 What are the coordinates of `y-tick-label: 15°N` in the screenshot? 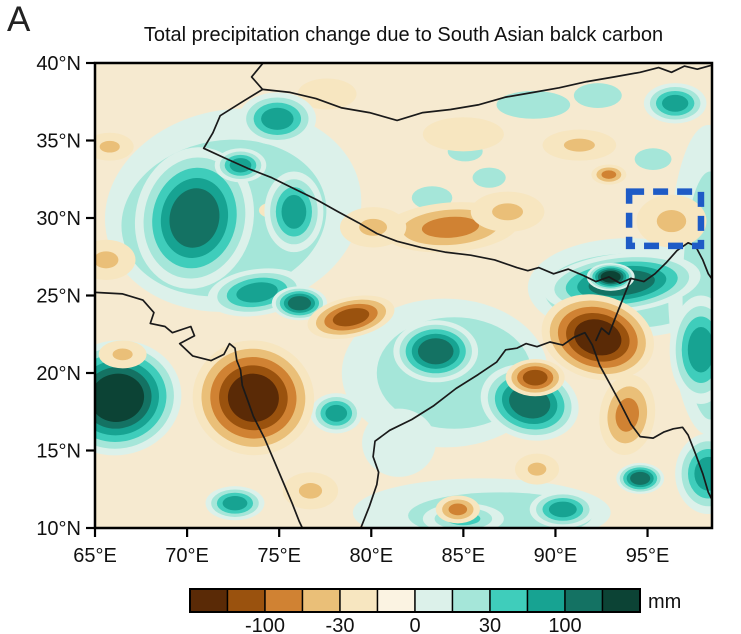 It's located at (58, 452).